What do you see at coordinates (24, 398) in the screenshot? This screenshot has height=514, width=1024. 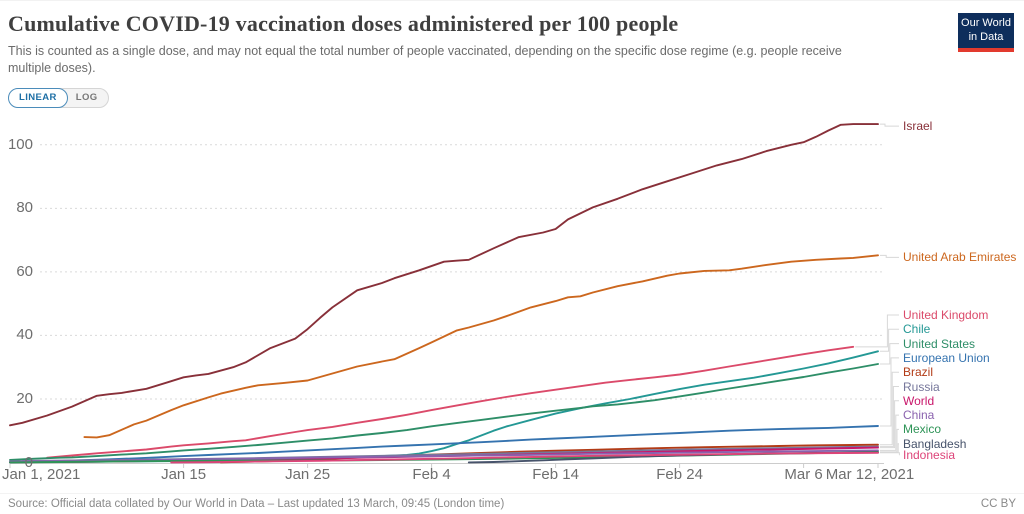 I see `y-axis-tick-20: 20` at bounding box center [24, 398].